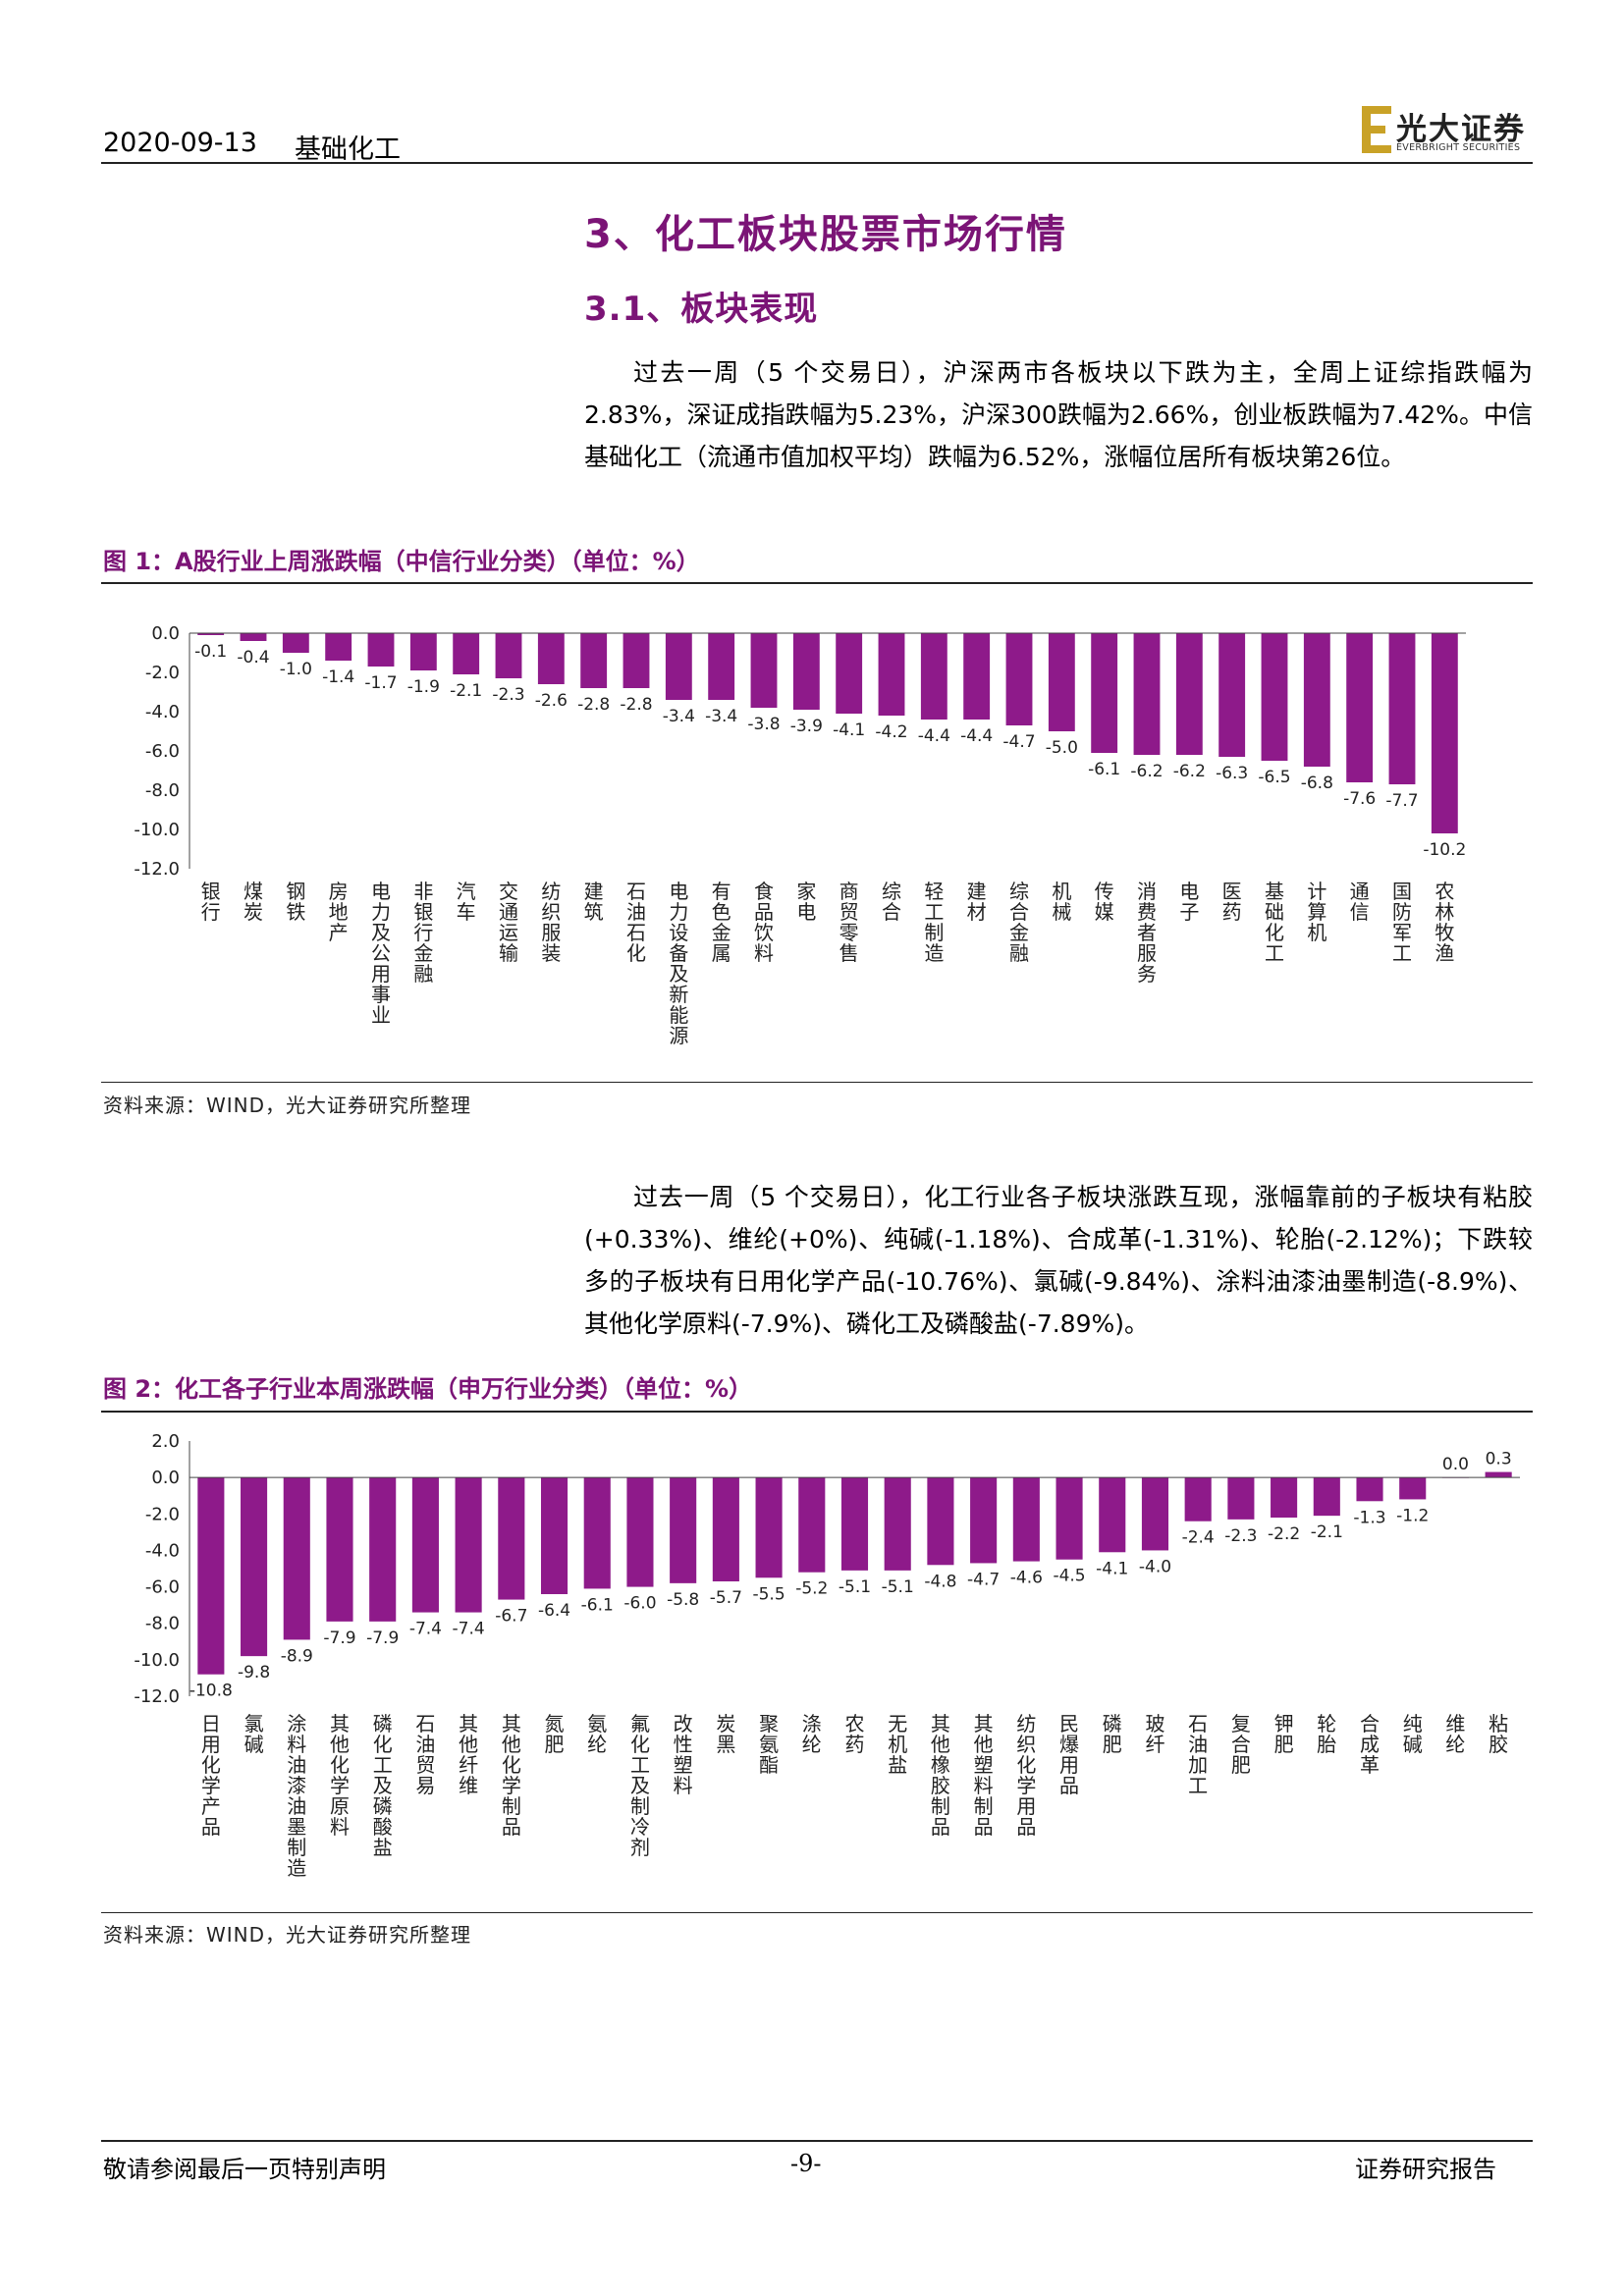 The height and width of the screenshot is (2296, 1624). Describe the element at coordinates (296, 1796) in the screenshot. I see `chart1-category-label: 涂料油漆油墨制造` at that location.